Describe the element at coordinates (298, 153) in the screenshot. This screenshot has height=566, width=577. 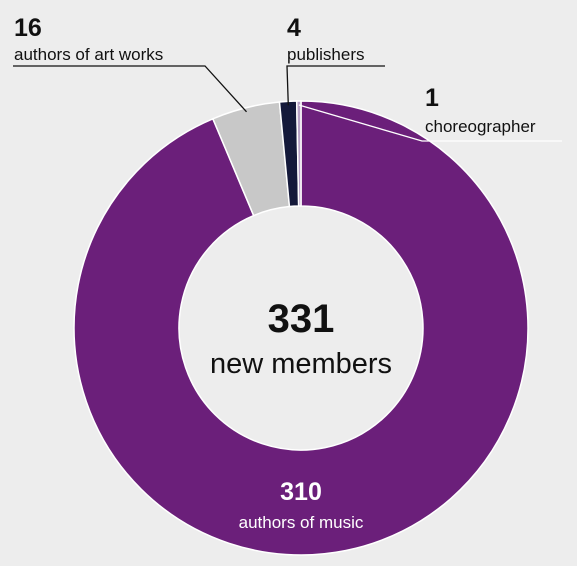
I see `slice-choreographer` at that location.